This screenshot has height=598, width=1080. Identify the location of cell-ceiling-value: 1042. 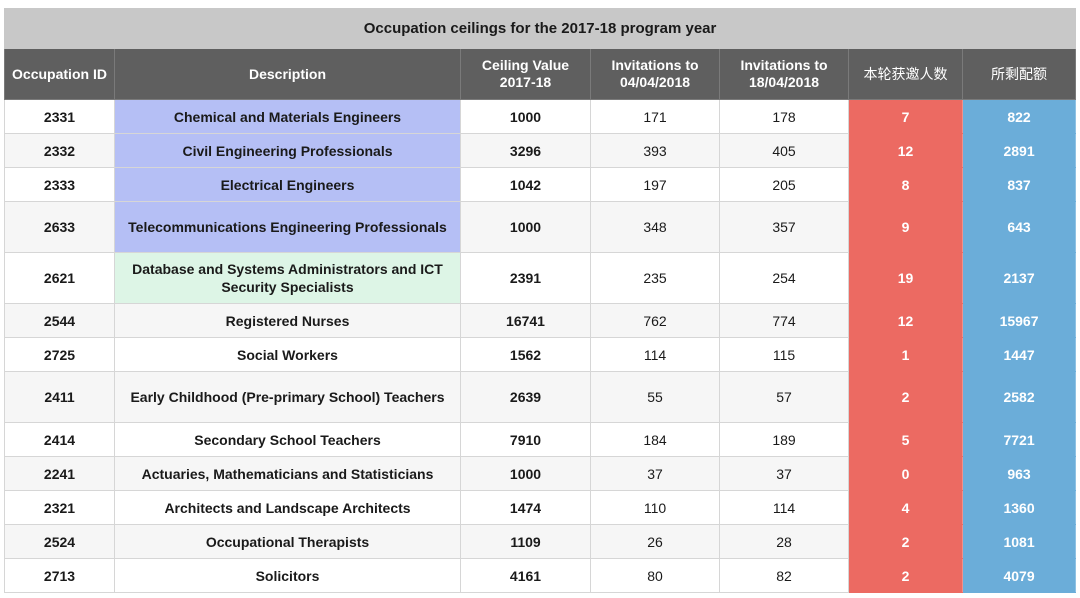
(525, 184).